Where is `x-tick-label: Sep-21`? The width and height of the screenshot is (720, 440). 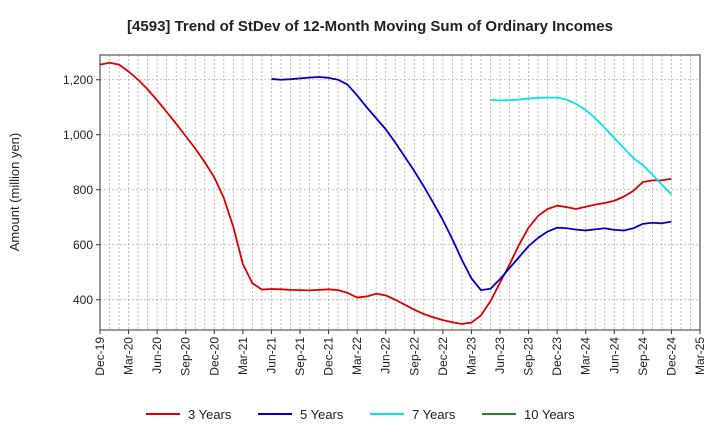 x-tick-label: Sep-21 is located at coordinates (300, 356).